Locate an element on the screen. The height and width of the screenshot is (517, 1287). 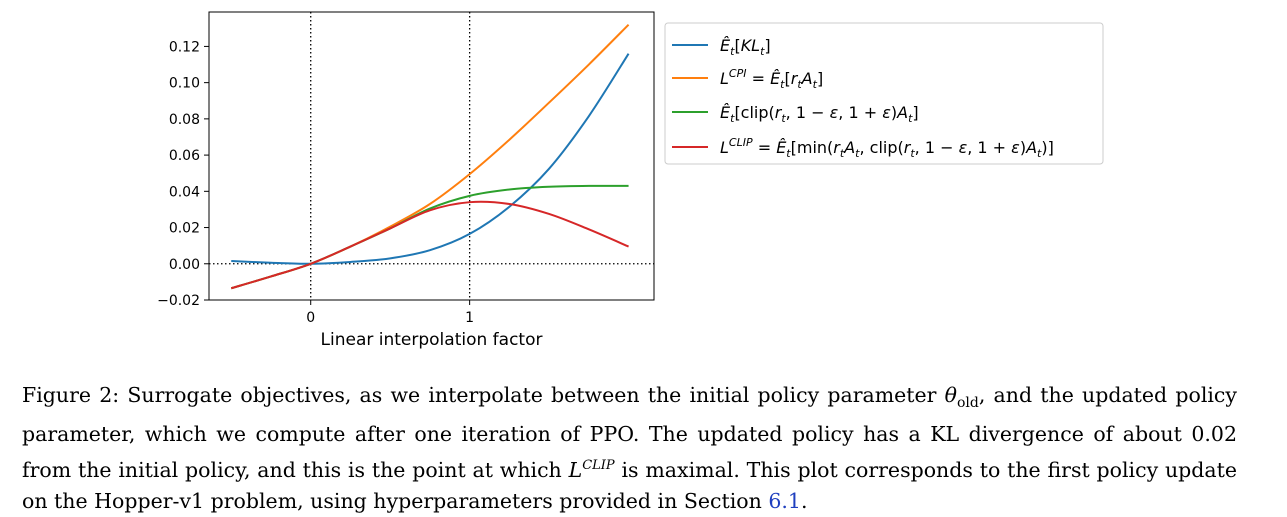
x-axis-title: Linear interpolation factor is located at coordinates (432, 340).